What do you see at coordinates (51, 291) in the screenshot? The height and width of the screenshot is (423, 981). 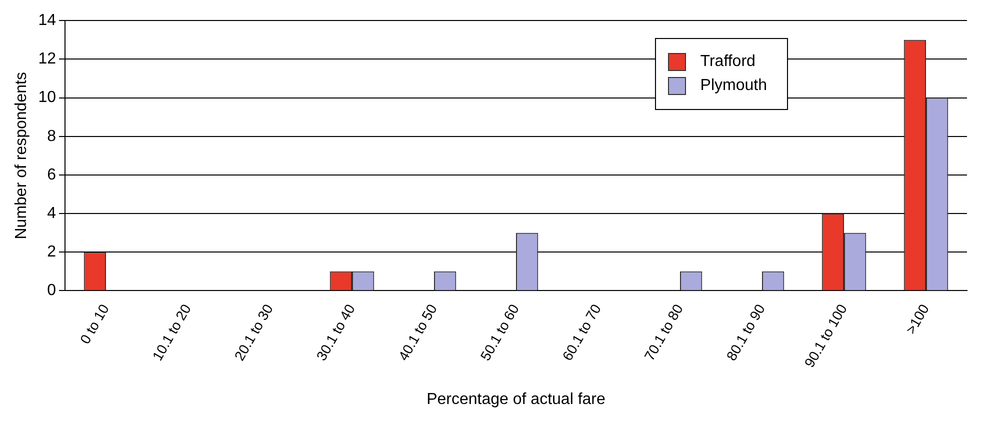 I see `y-tick-label: 0` at bounding box center [51, 291].